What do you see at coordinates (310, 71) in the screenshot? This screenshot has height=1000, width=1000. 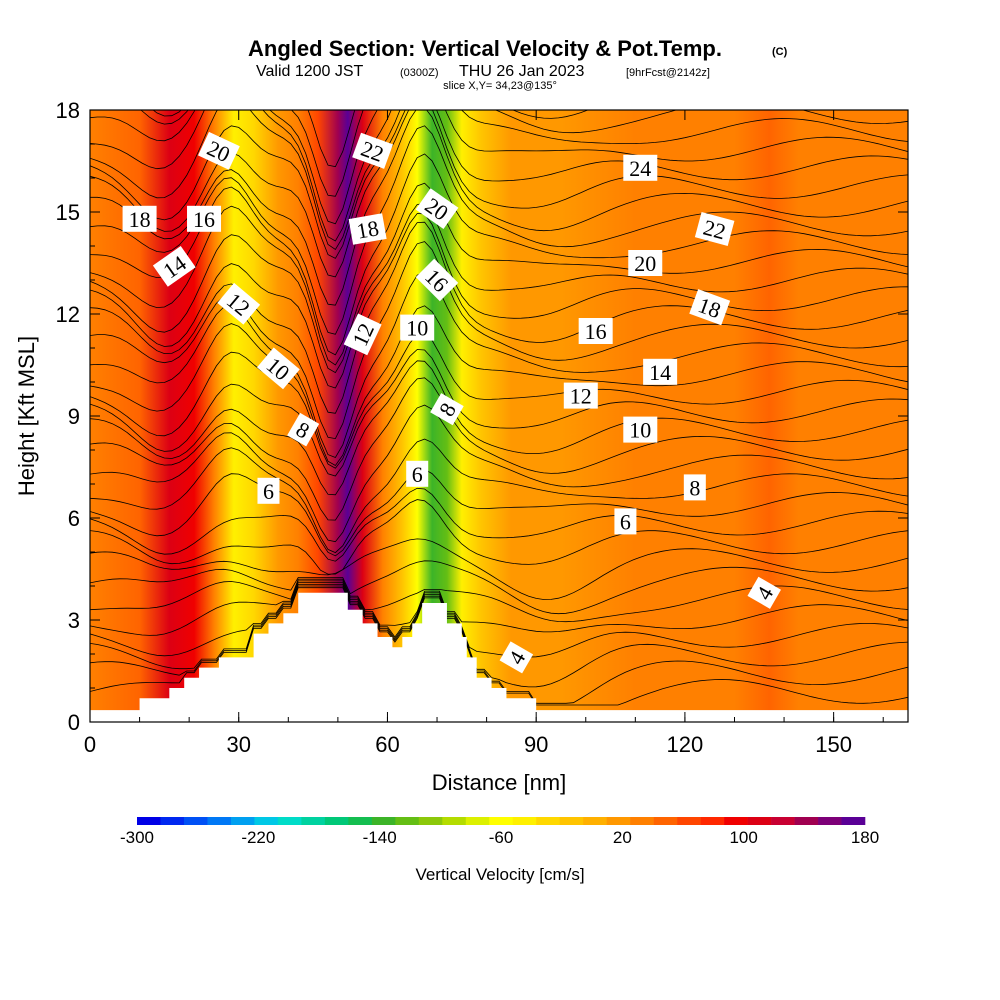 I see `valid-prefix: Valid 1200 JST` at bounding box center [310, 71].